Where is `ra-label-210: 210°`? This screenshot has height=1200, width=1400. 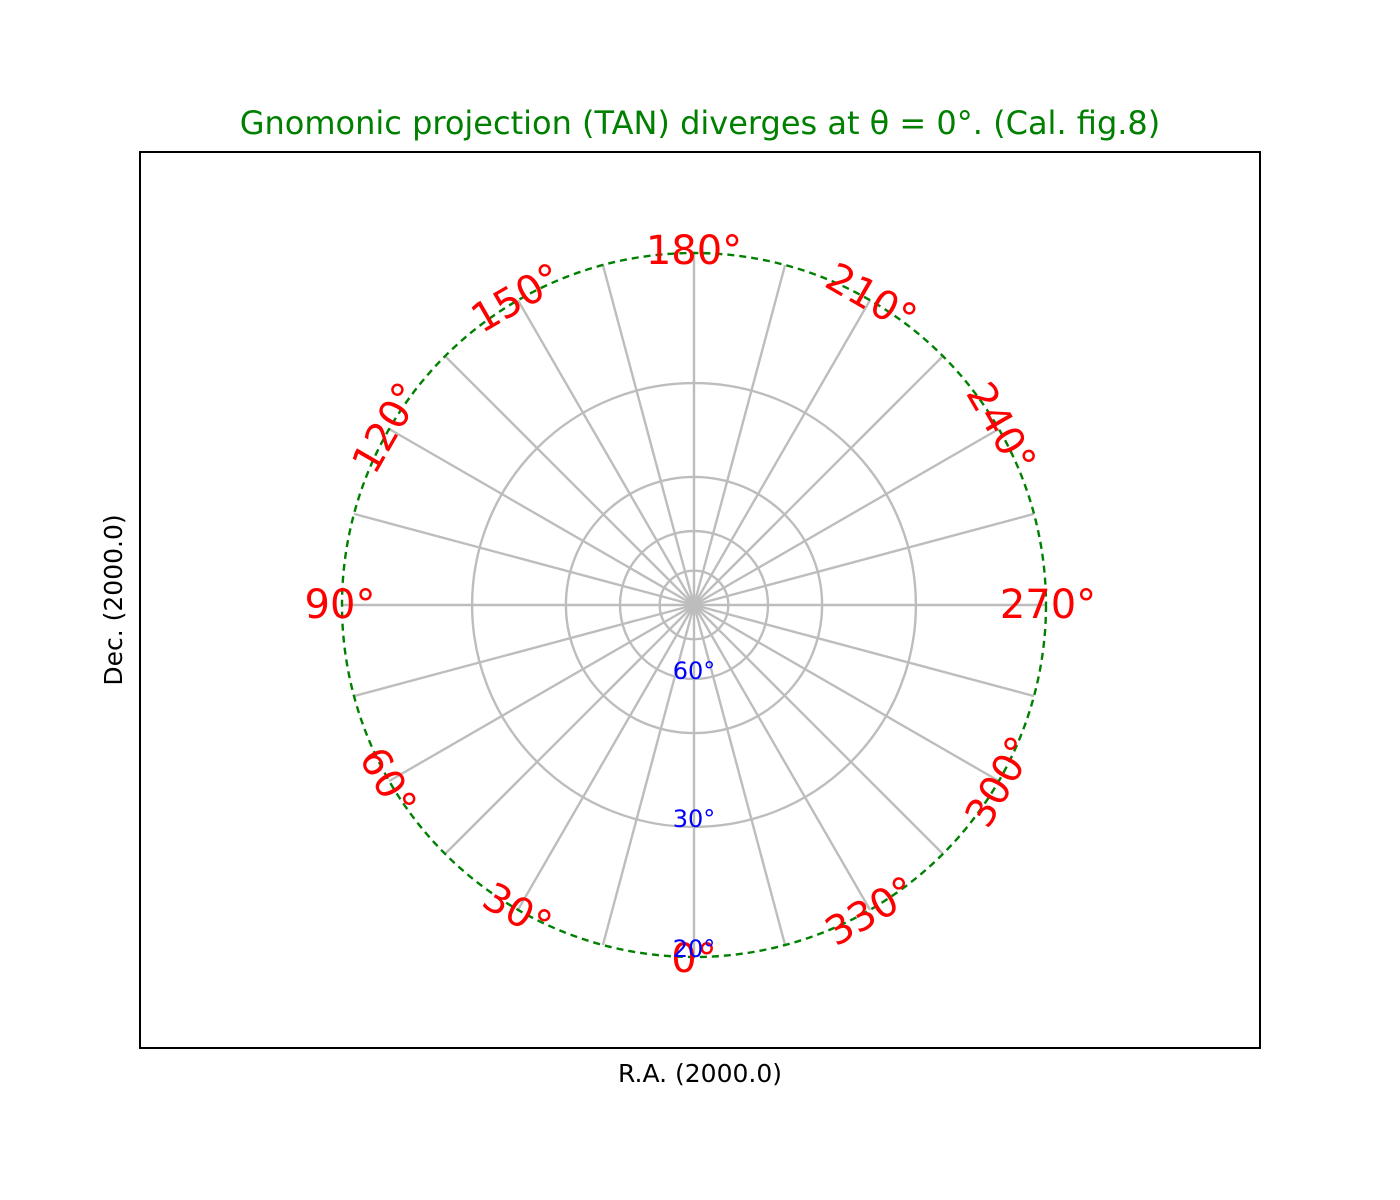
ra-label-210: 210° is located at coordinates (871, 298).